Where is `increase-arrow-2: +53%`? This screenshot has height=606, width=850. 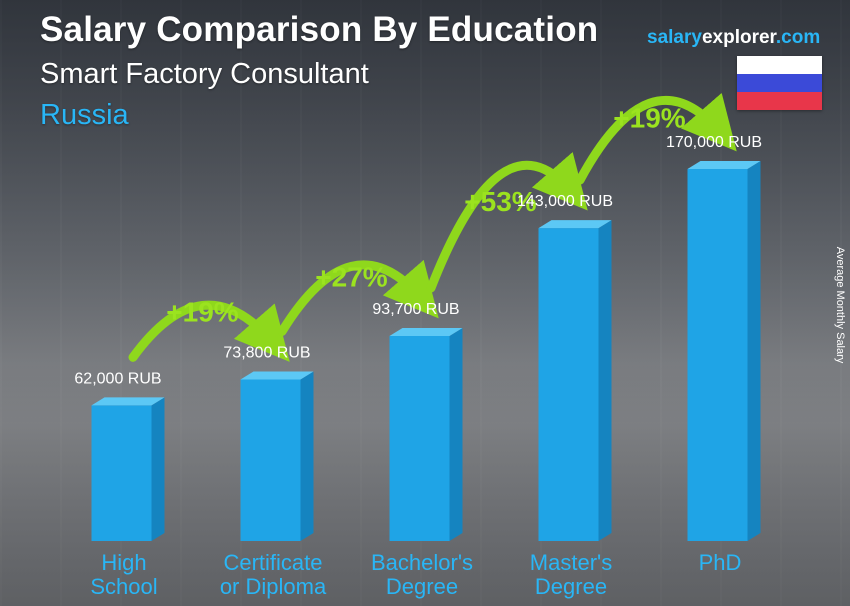
increase-arrow-2: +53% is located at coordinates (507, 222).